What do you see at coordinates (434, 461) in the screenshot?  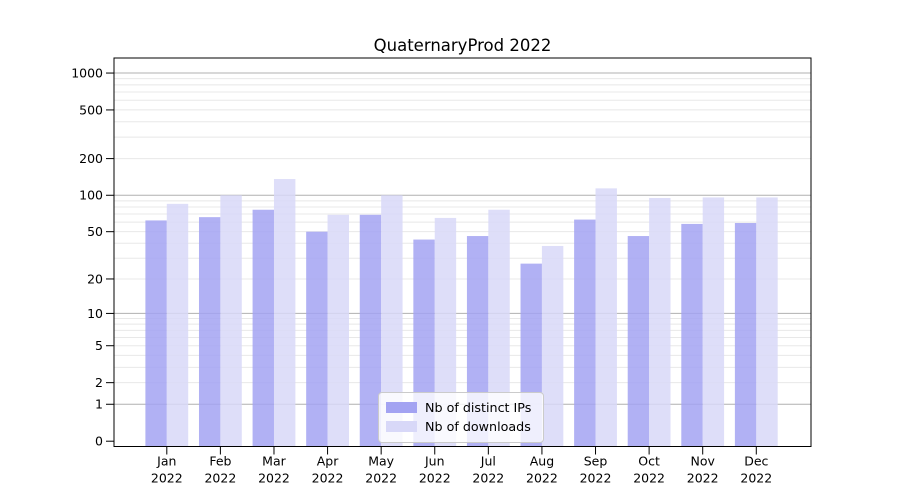 I see `x-tick-label-month-Jun: Jun` at bounding box center [434, 461].